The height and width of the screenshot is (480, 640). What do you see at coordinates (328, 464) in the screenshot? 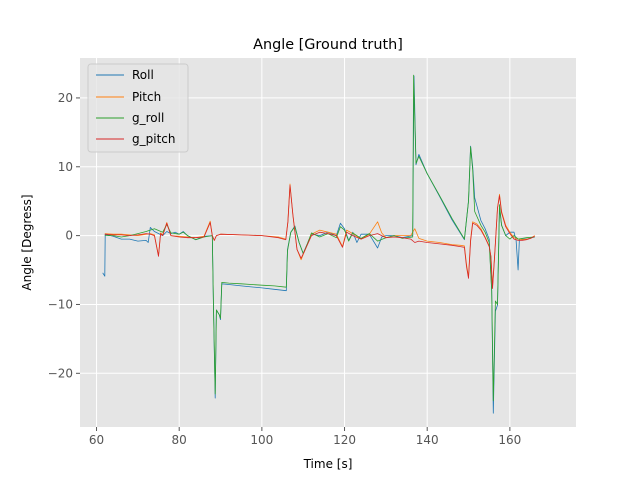
I see `x-axis-label: Time [s]` at bounding box center [328, 464].